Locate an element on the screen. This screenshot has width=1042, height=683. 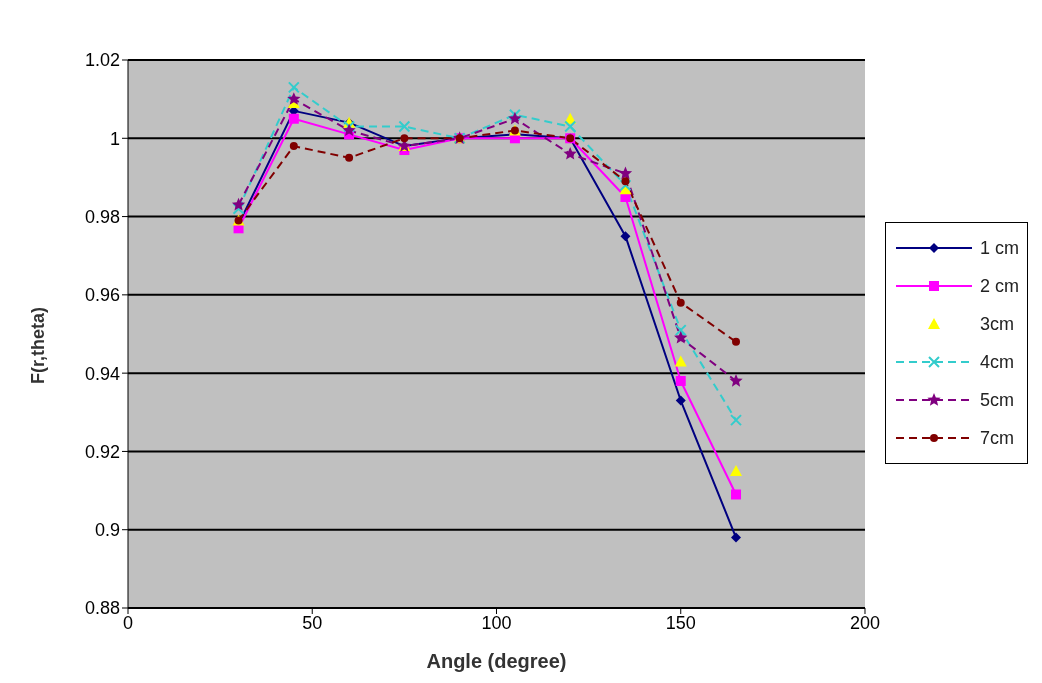
y-tick-label: 1 is located at coordinates (114, 138).